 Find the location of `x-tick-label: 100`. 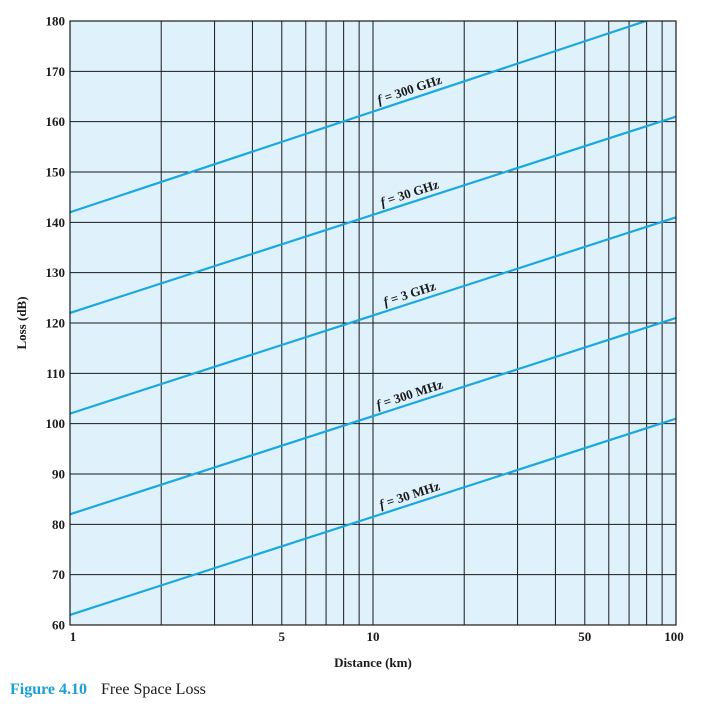

x-tick-label: 100 is located at coordinates (674, 636).